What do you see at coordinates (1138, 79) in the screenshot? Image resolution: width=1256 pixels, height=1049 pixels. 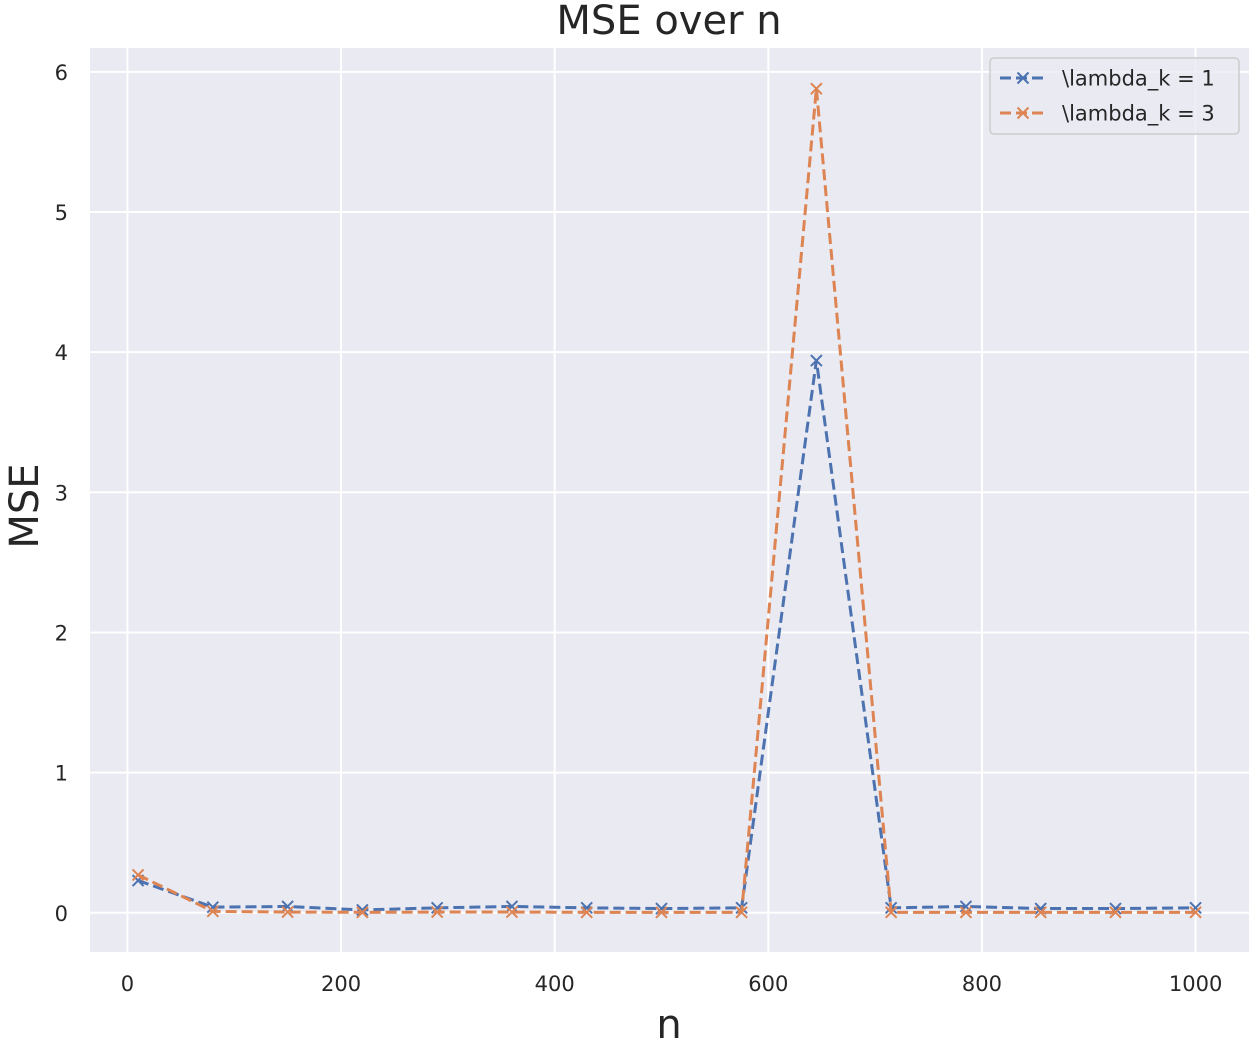 I see `legend-label: \lambda_k = 1` at bounding box center [1138, 79].